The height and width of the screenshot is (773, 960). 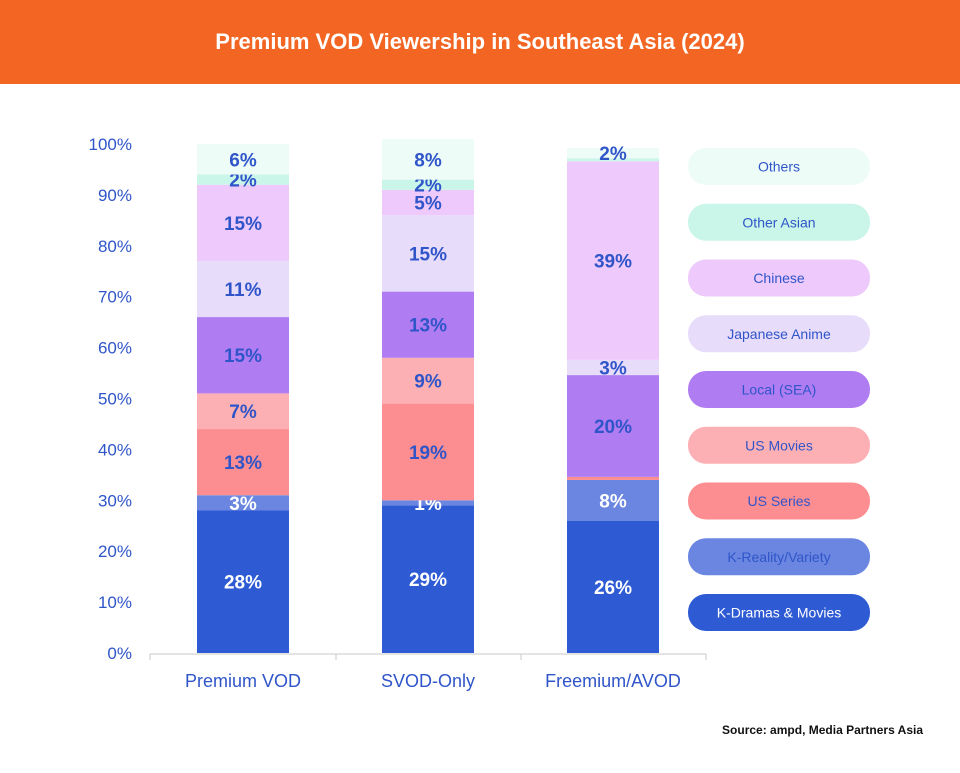 I want to click on legend-label: K-Reality/Variety, so click(x=778, y=557).